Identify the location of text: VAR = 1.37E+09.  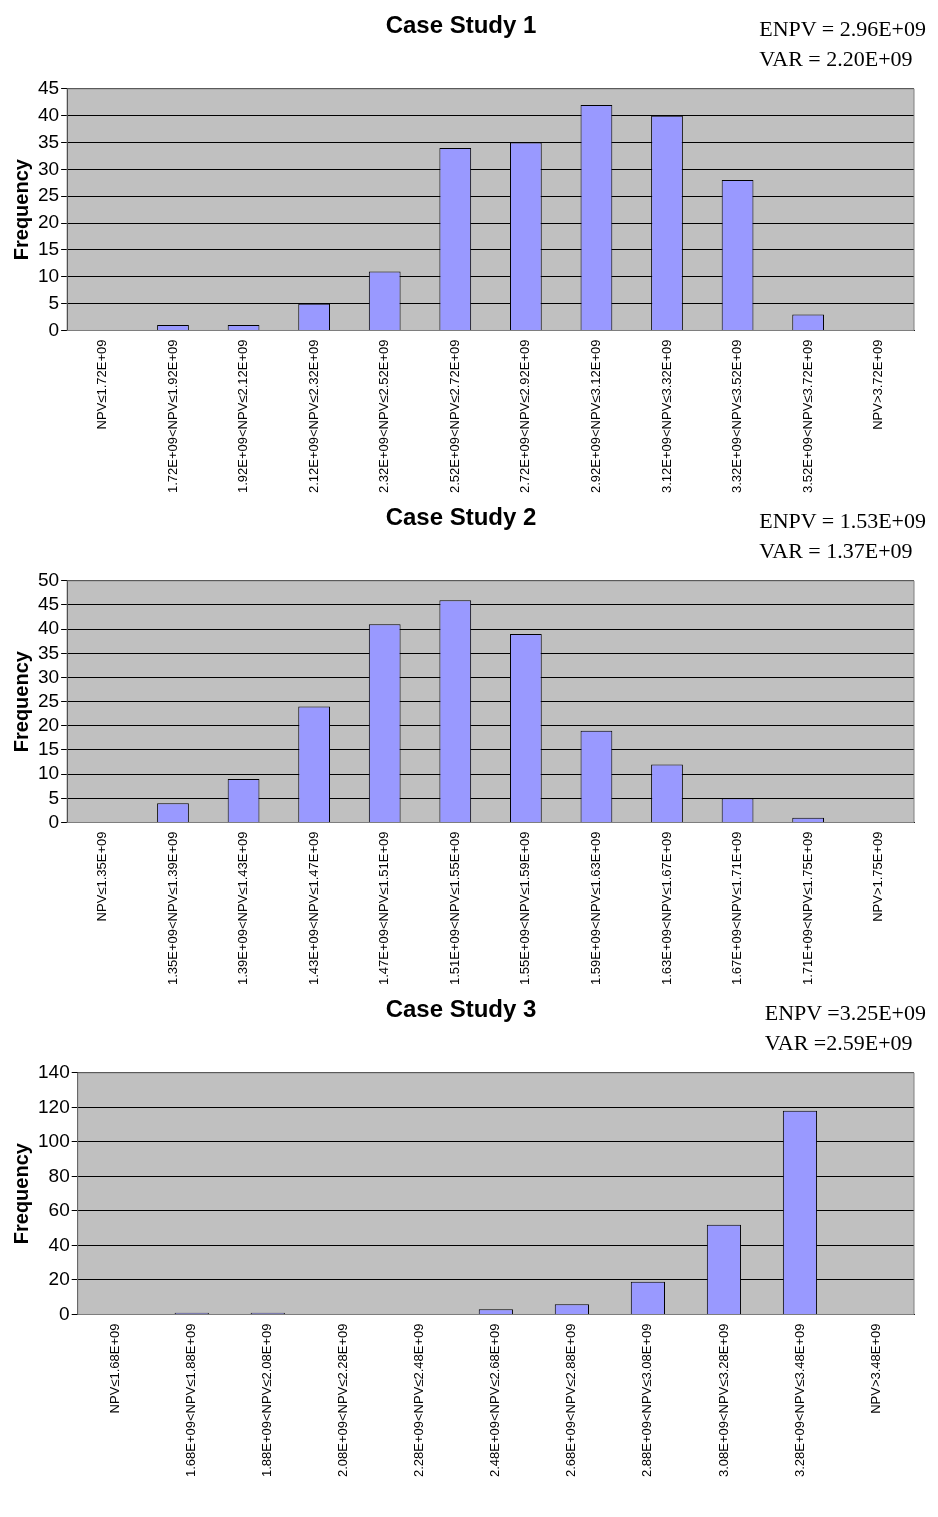
(836, 551).